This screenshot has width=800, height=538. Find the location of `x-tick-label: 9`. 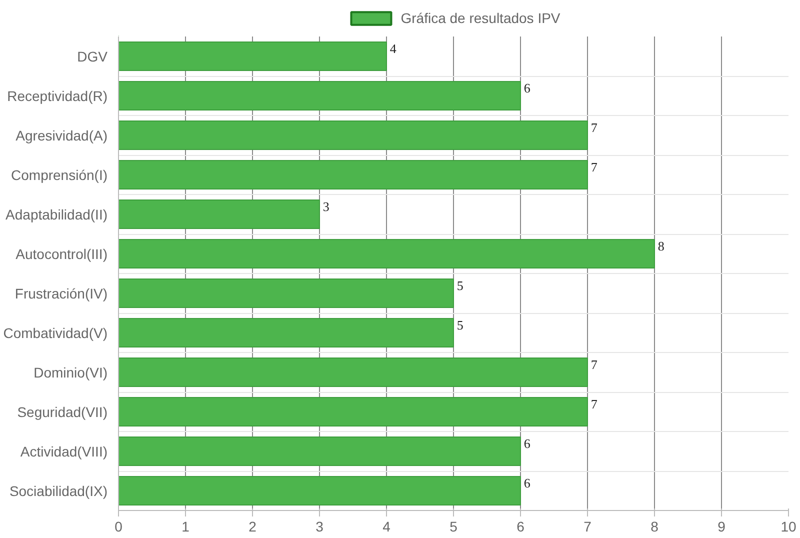

x-tick-label: 9 is located at coordinates (722, 526).